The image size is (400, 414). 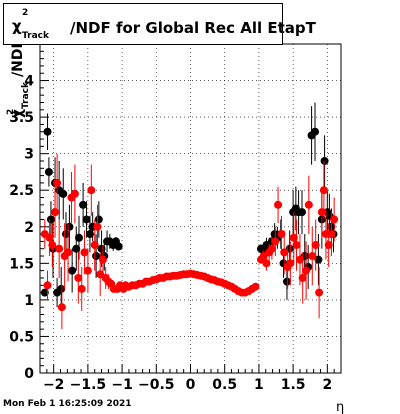 What do you see at coordinates (29, 374) in the screenshot?
I see `y-tick-label: 0` at bounding box center [29, 374].